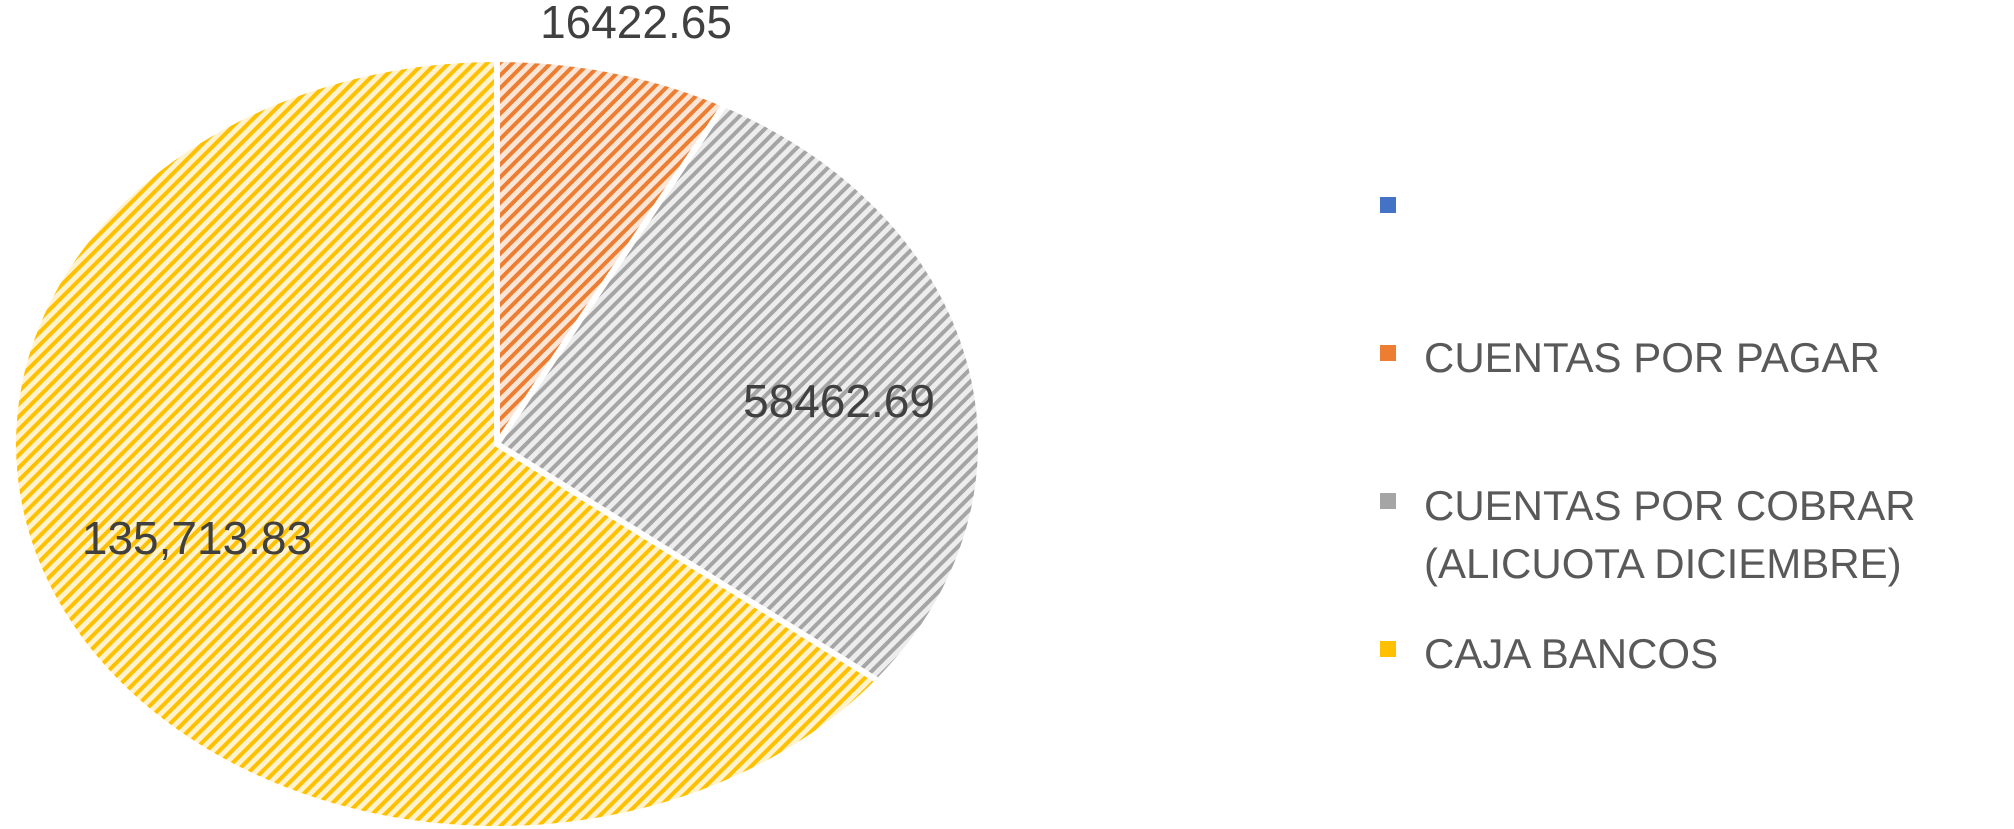 The width and height of the screenshot is (2014, 829). What do you see at coordinates (1652, 357) in the screenshot?
I see `legend-label: CUENTAS POR PAGAR` at bounding box center [1652, 357].